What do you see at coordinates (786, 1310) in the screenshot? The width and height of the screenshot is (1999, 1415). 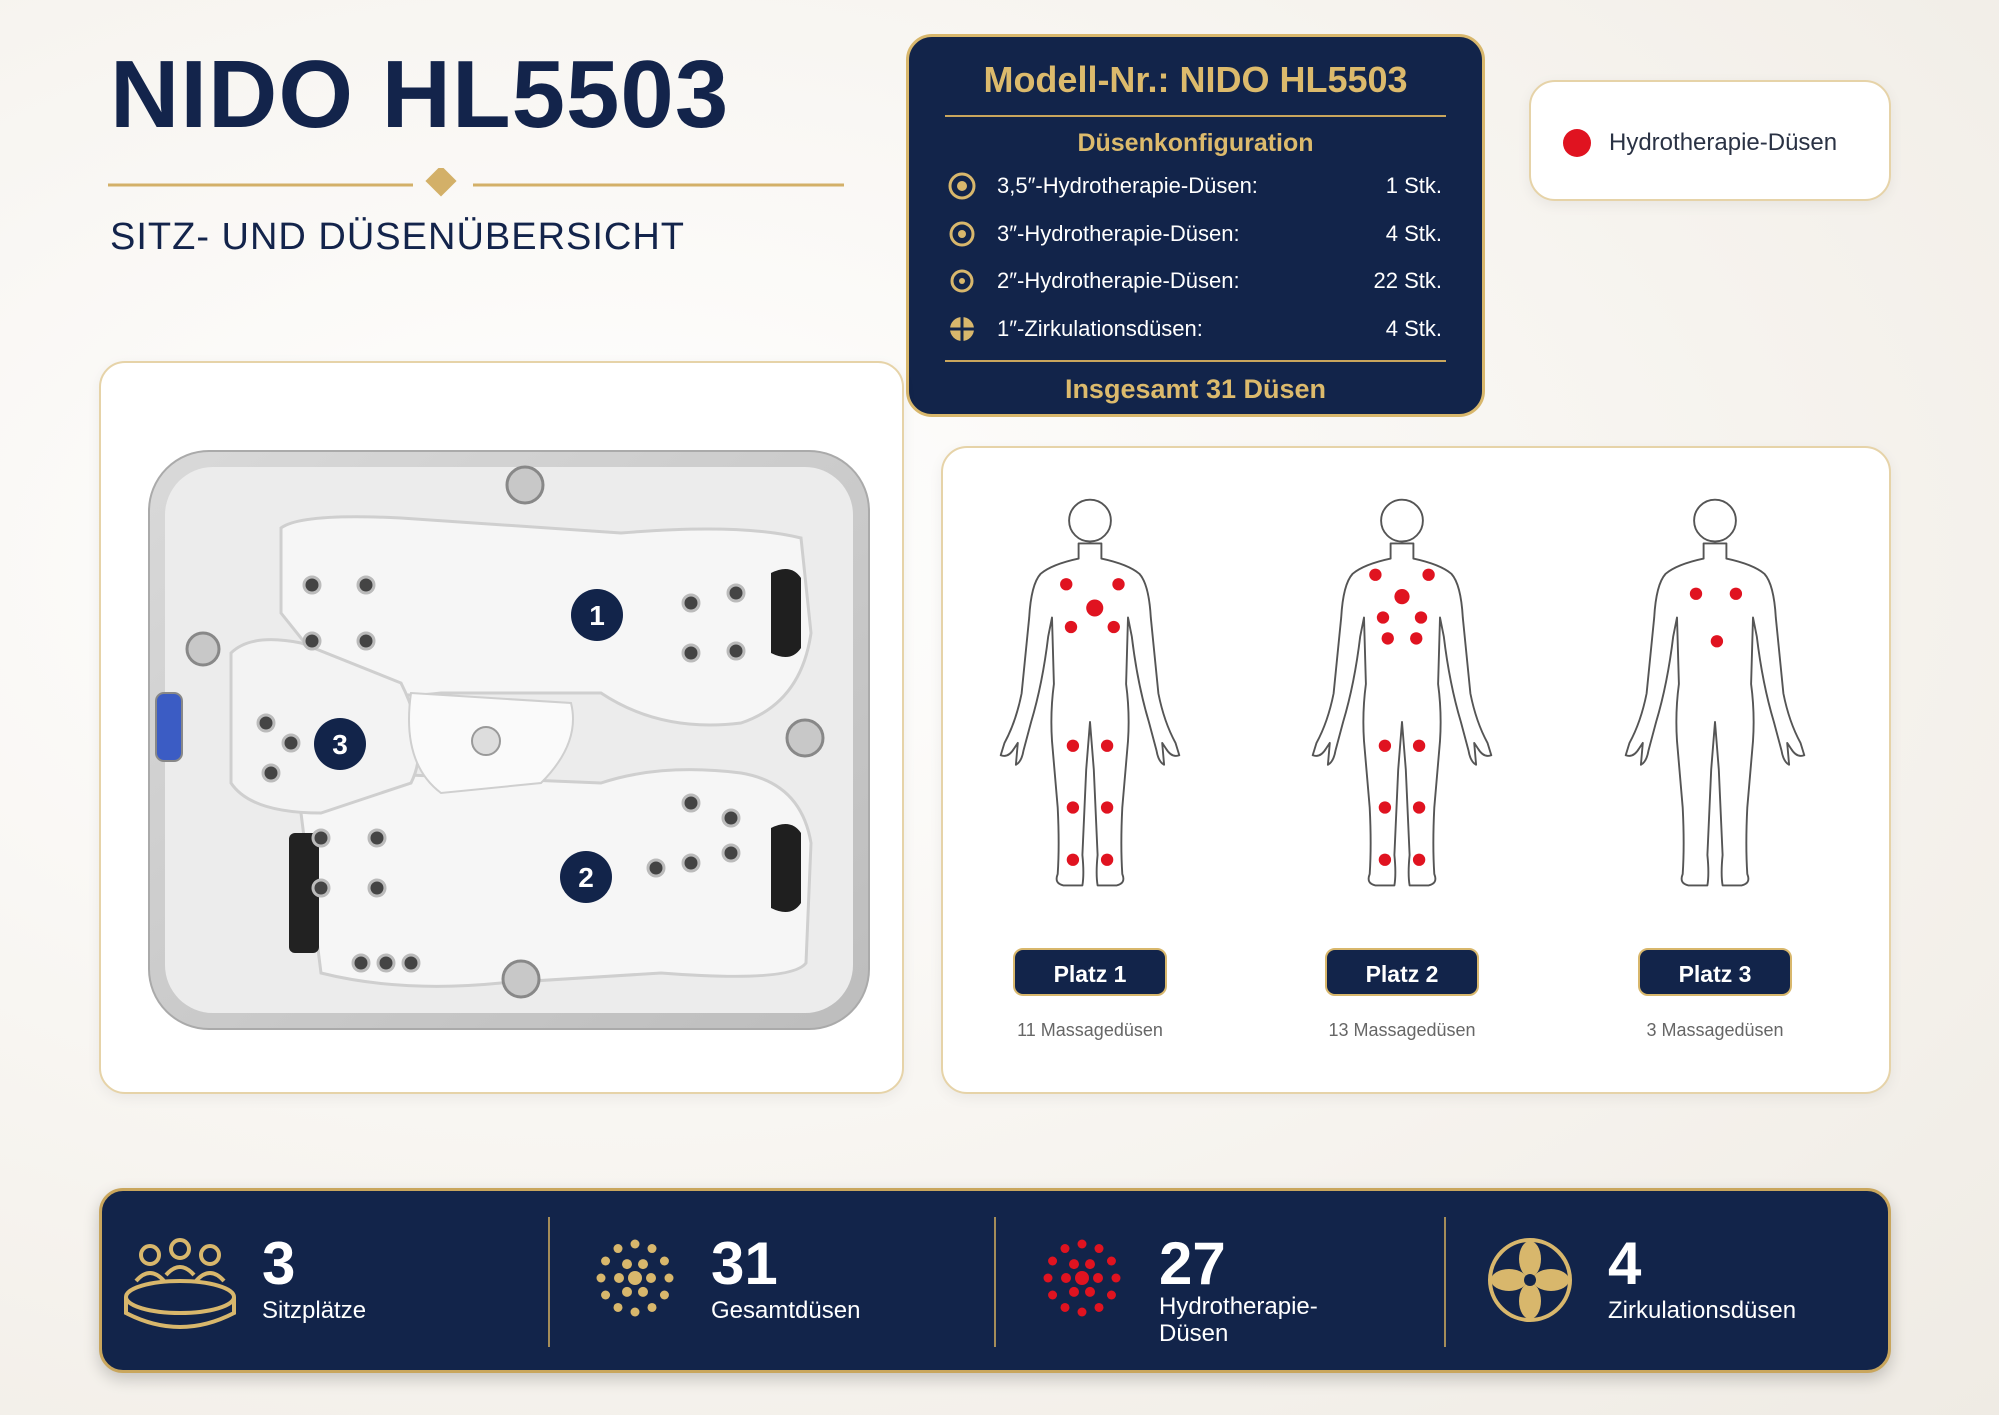 I see `stat-label: Gesamtdüsen` at bounding box center [786, 1310].